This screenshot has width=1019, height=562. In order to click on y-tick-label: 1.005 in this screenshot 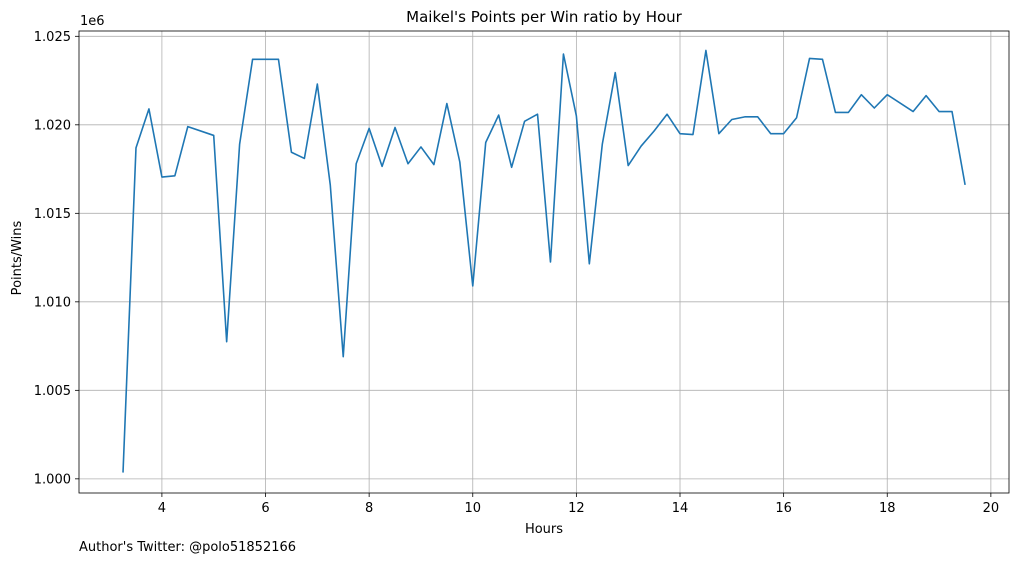, I will do `click(52, 391)`.